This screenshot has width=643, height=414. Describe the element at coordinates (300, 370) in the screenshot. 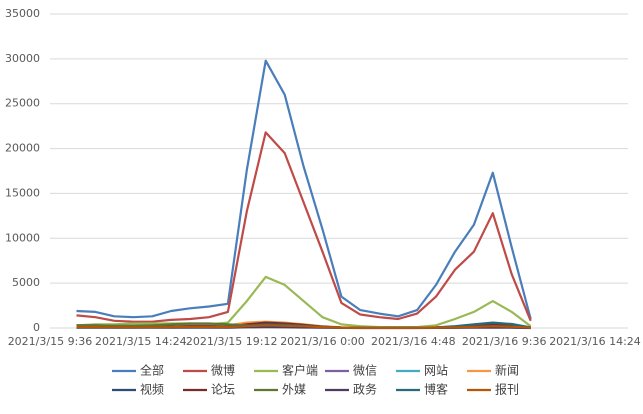

I see `legend-label: 客户端` at that location.